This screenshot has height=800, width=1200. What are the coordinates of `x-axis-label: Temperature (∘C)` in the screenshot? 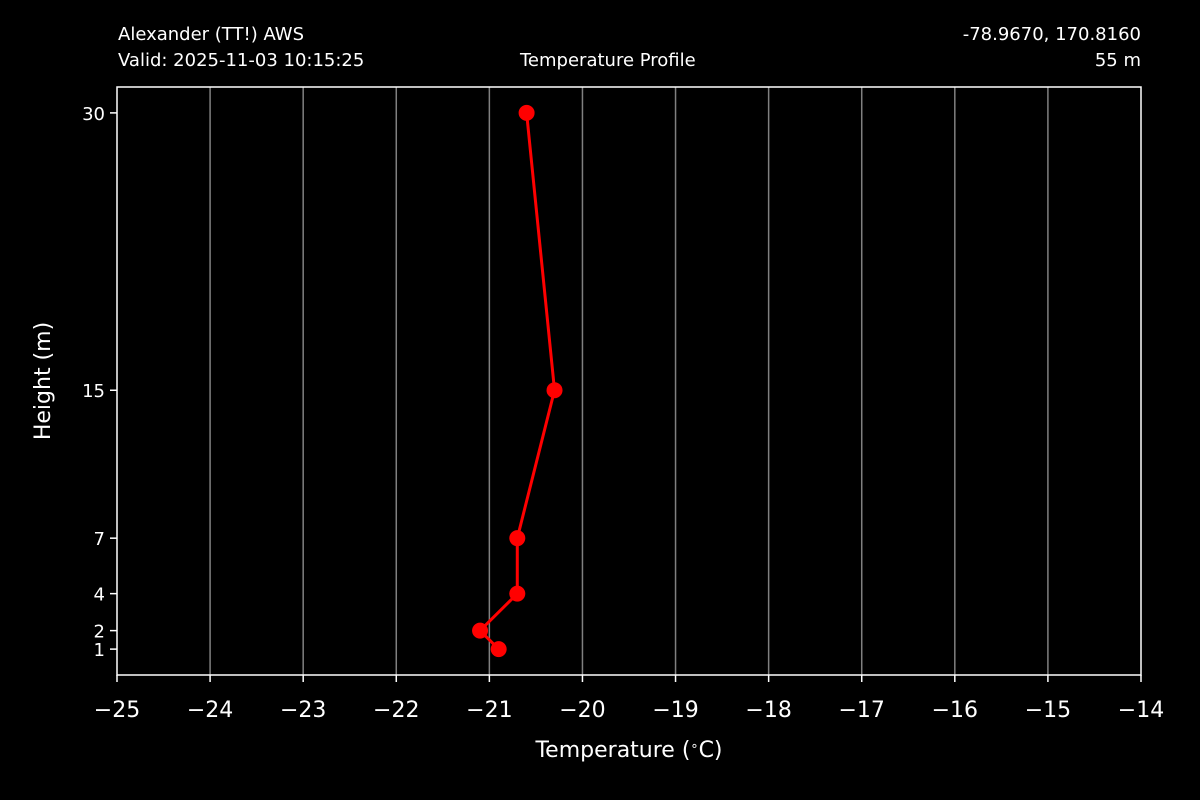 It's located at (628, 750).